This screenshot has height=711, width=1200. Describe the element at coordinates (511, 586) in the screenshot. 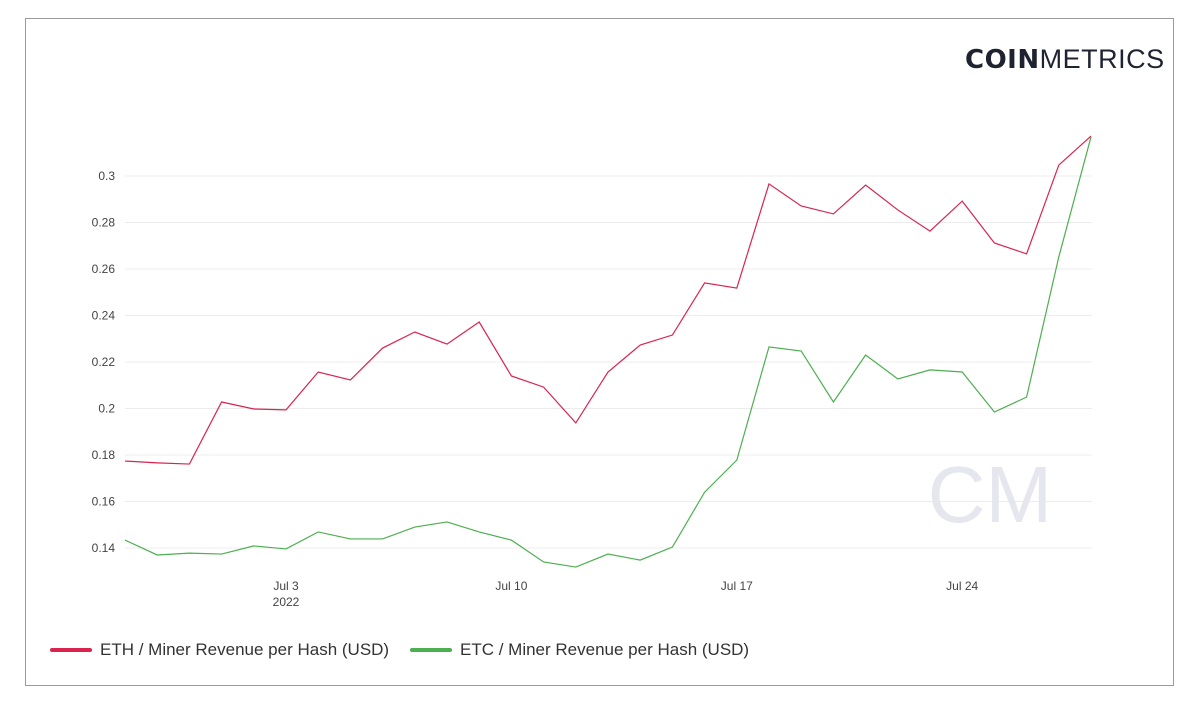

I see `x-tick-label: Jul 10` at that location.